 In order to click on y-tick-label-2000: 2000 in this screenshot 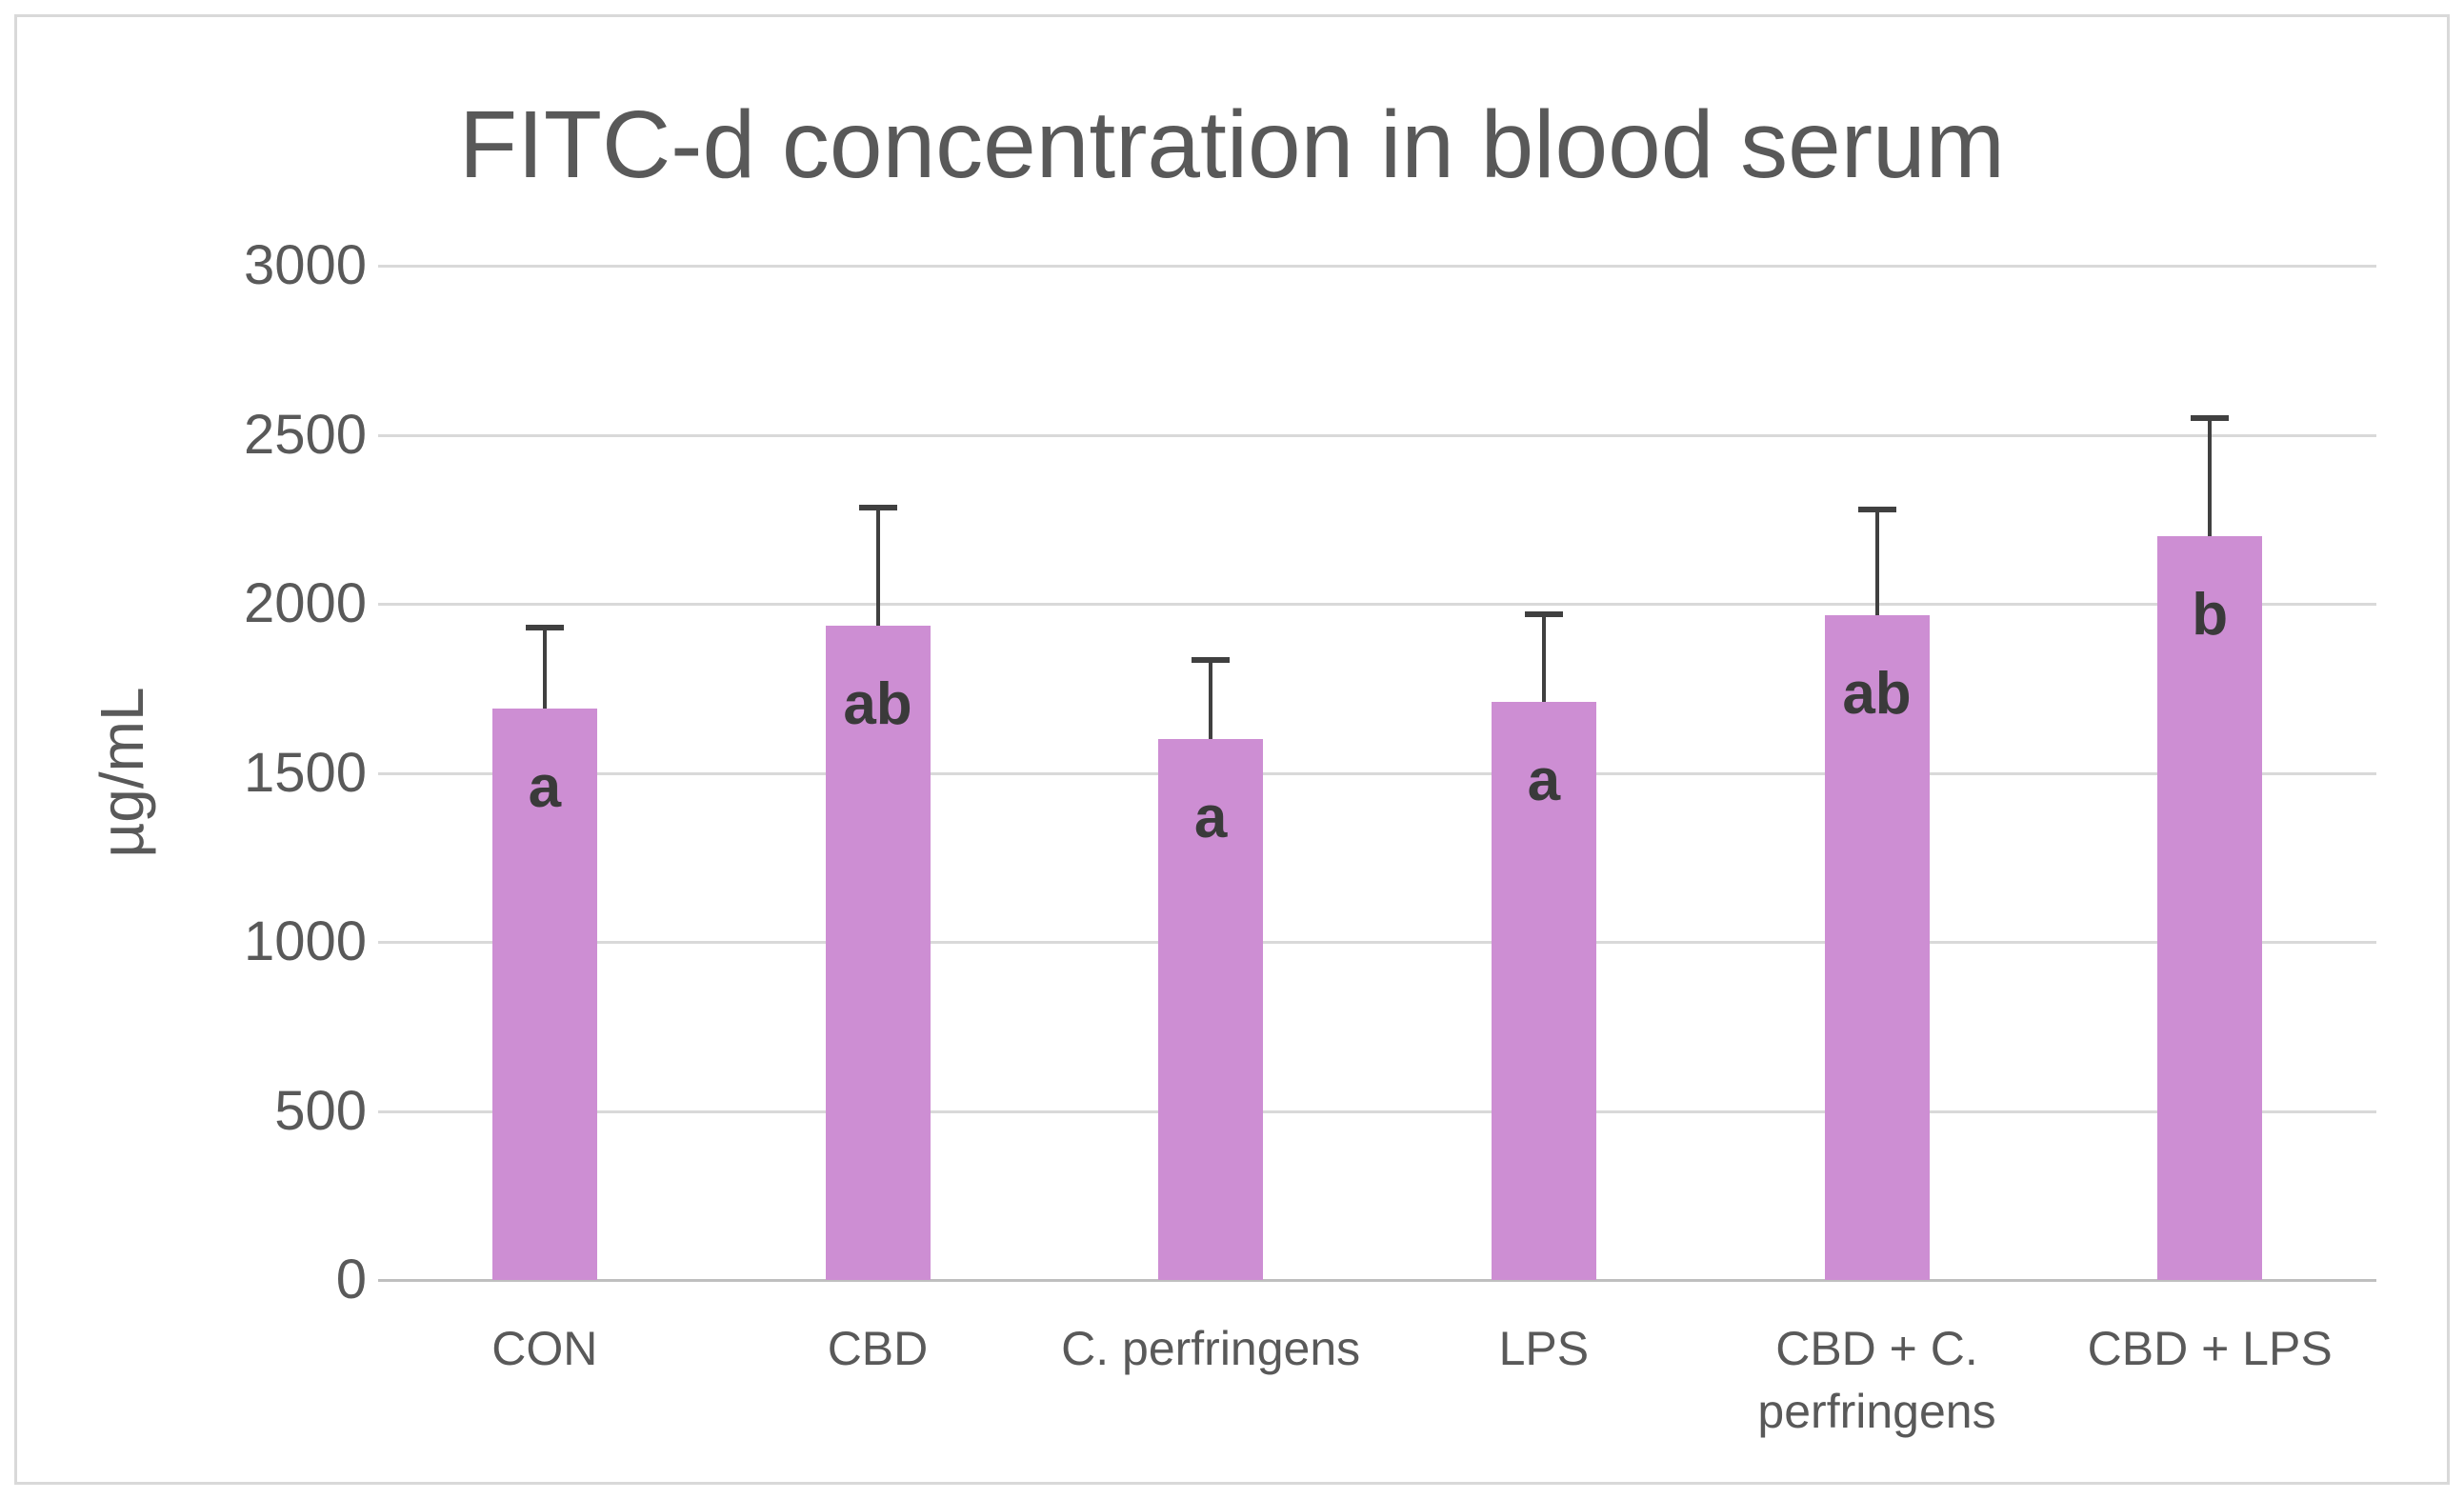, I will do `click(305, 603)`.